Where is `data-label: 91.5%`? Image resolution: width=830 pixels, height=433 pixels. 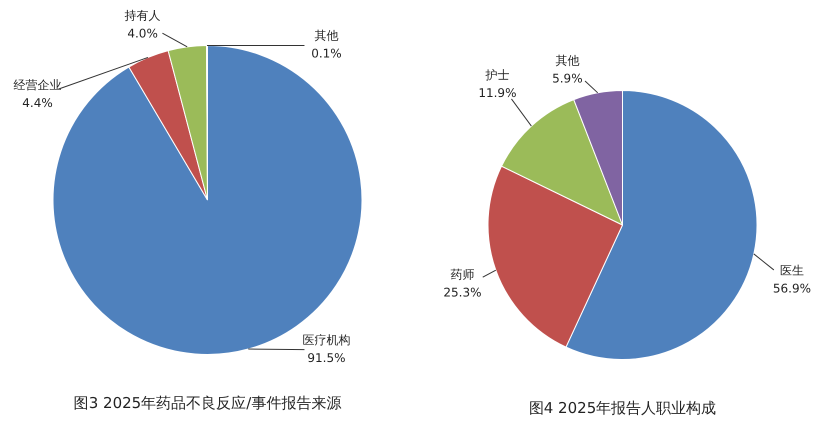
data-label: 91.5% is located at coordinates (326, 357).